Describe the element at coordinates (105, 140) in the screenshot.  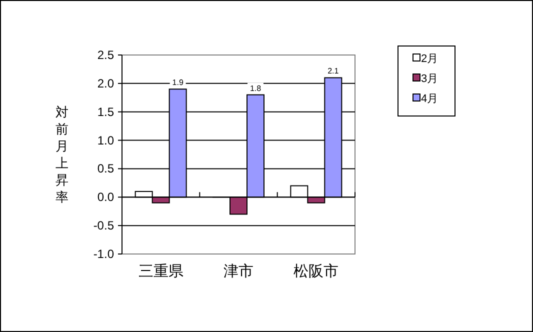
I see `y-tick-label: 1.0` at that location.